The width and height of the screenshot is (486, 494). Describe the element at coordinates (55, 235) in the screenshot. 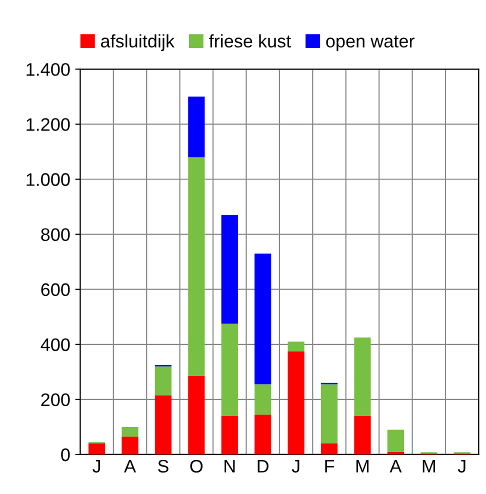

I see `y-tick-label: 800` at that location.